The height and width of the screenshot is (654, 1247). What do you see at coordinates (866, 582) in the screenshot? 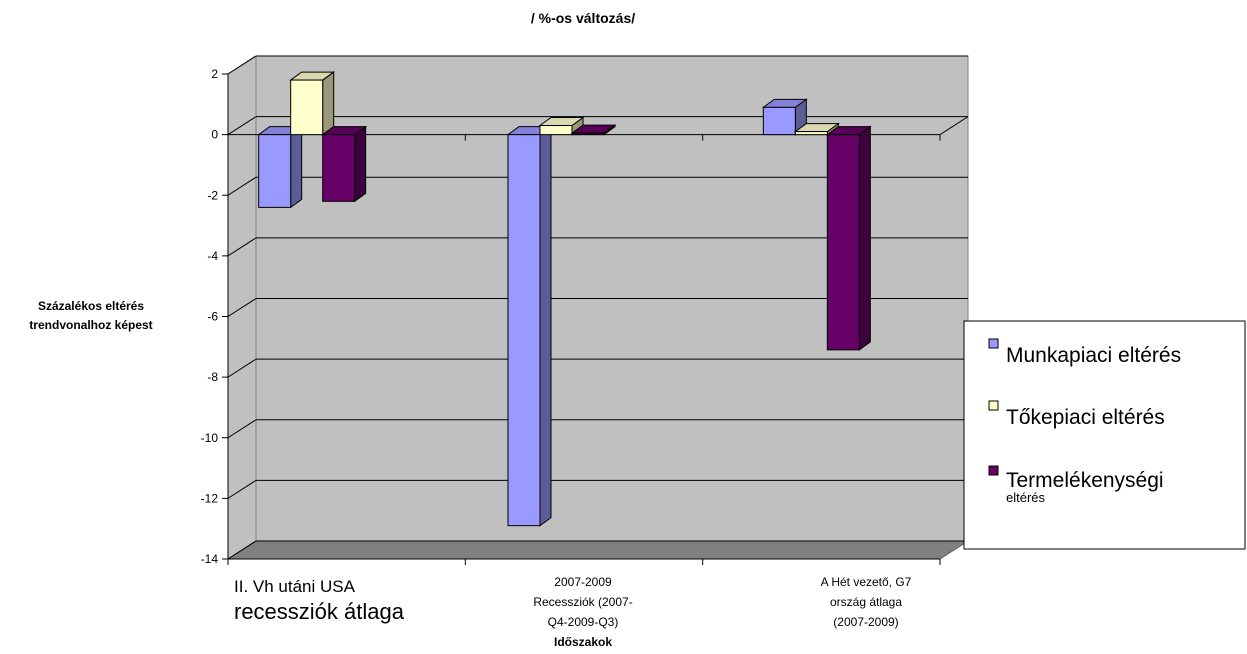
I see `category-label-3-line1: A Hét vezető, G7` at bounding box center [866, 582].